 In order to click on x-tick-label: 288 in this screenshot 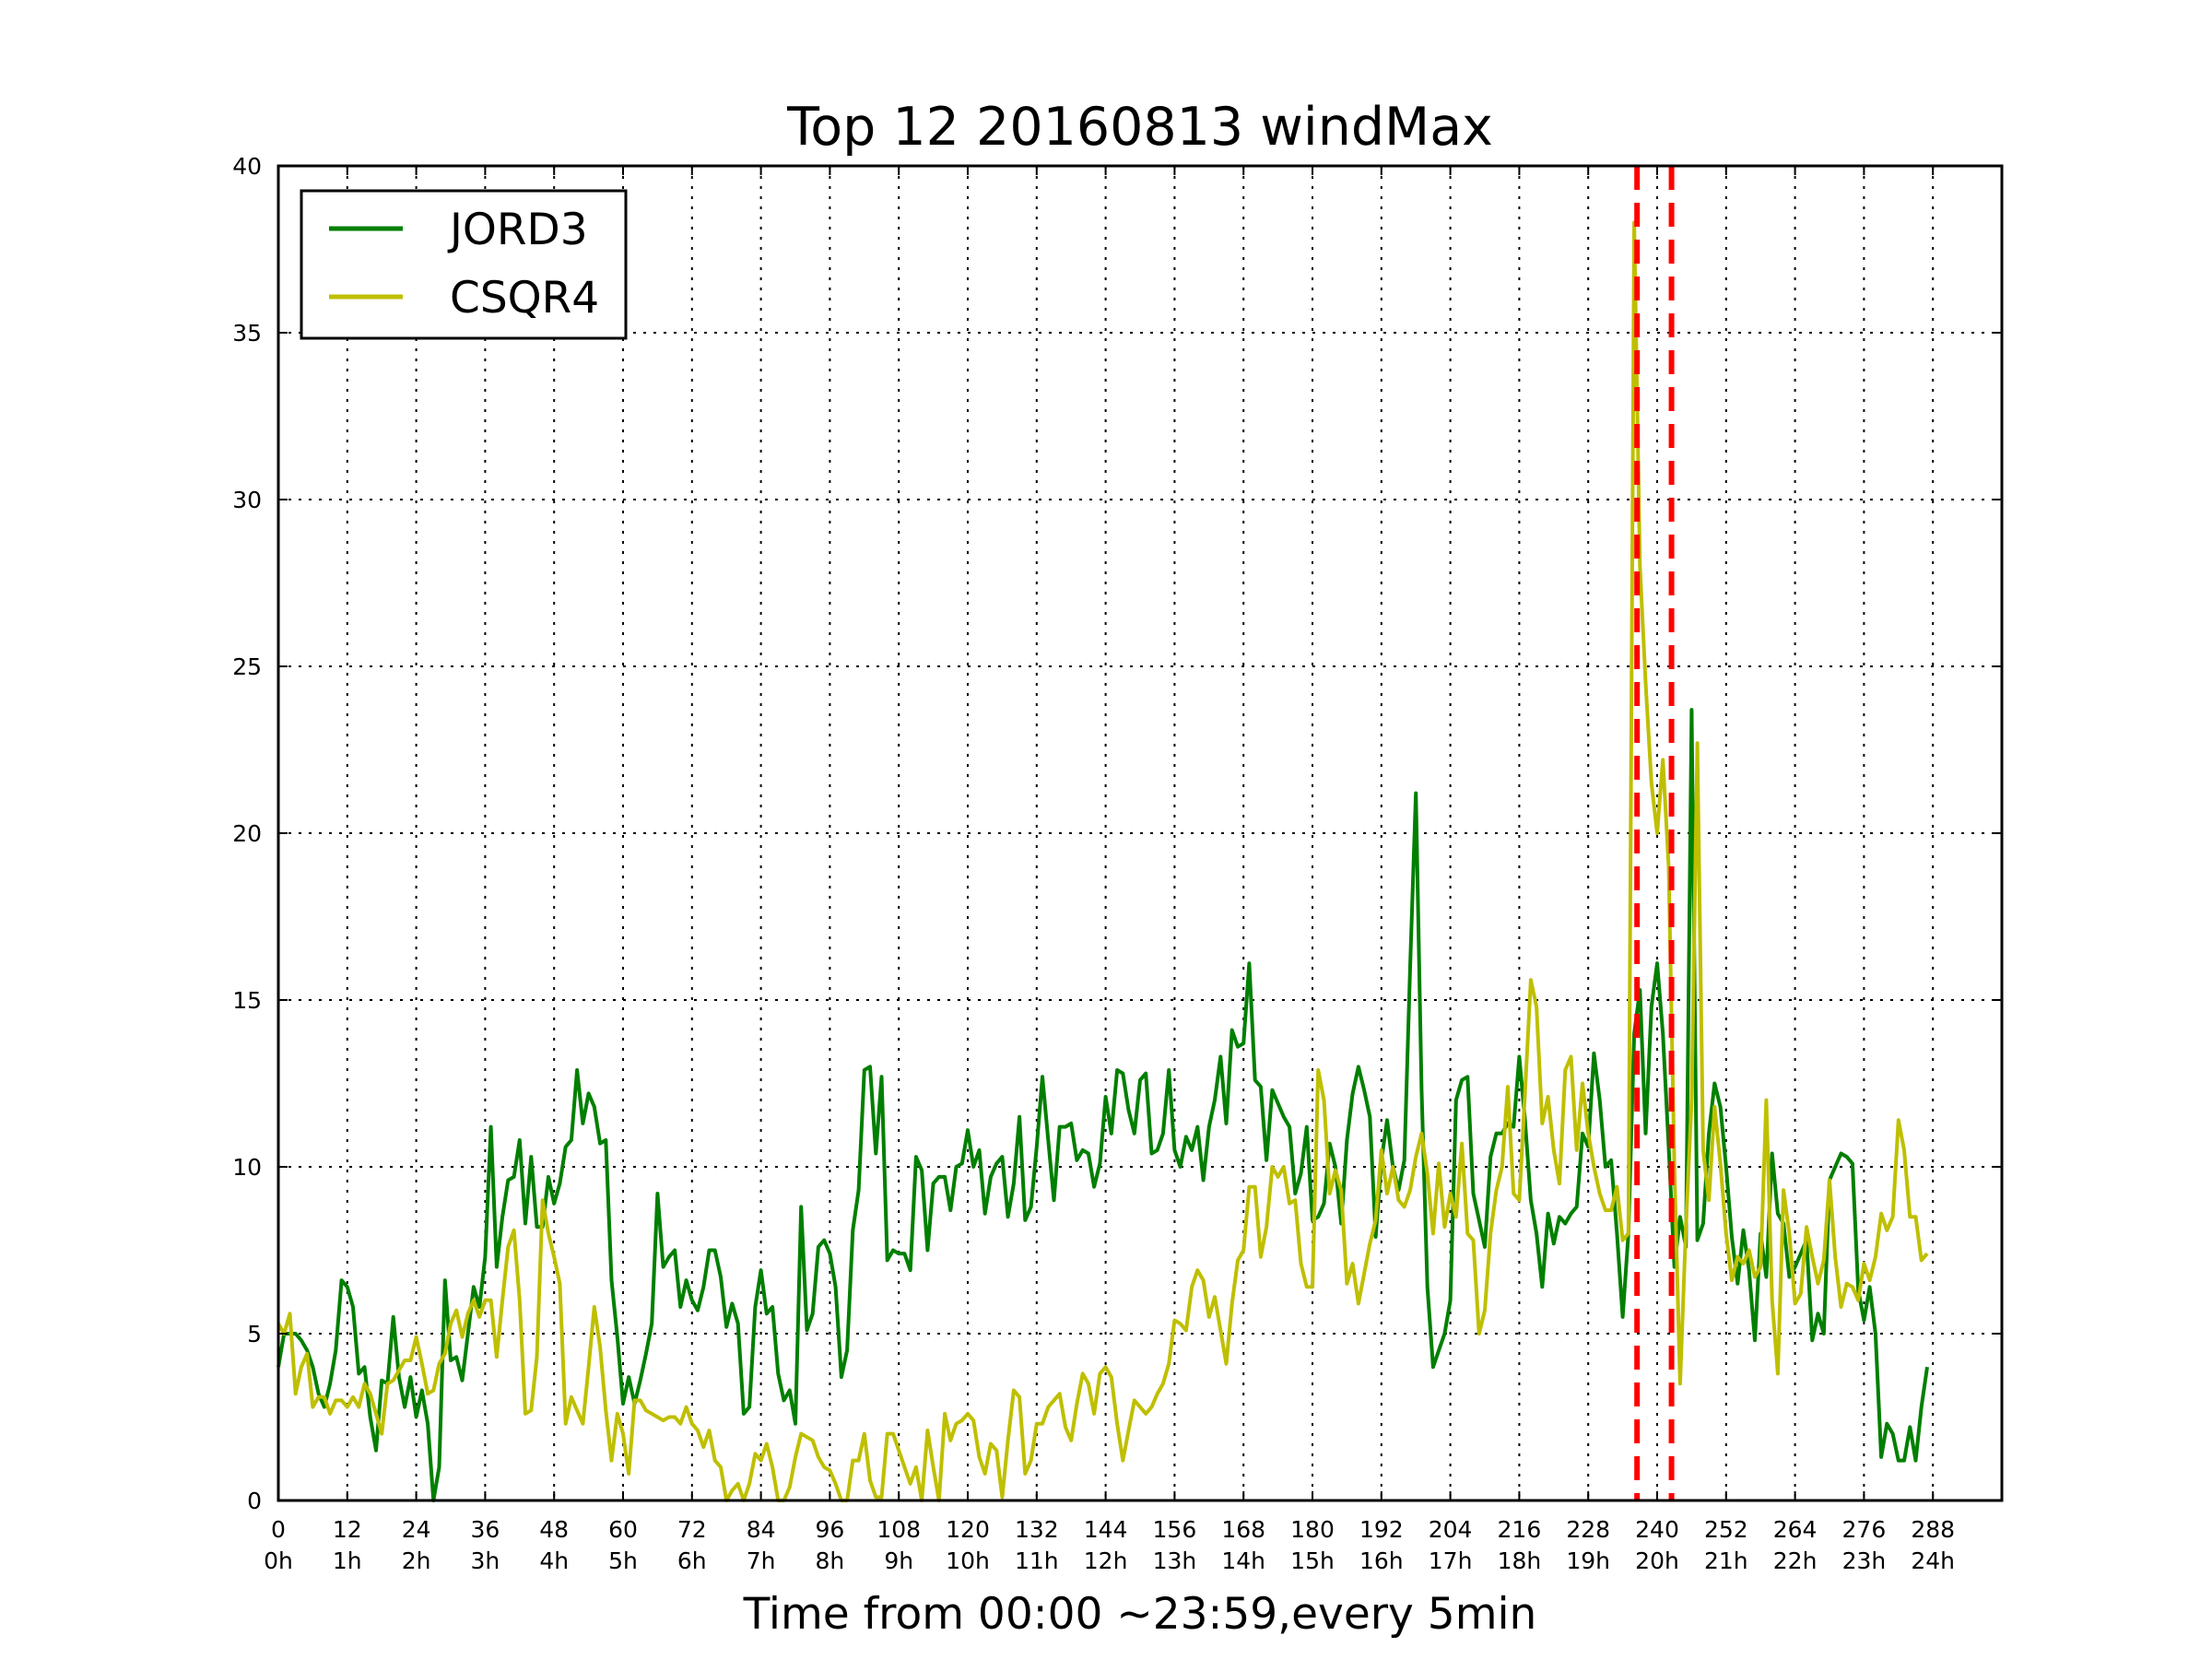, I will do `click(1933, 1529)`.